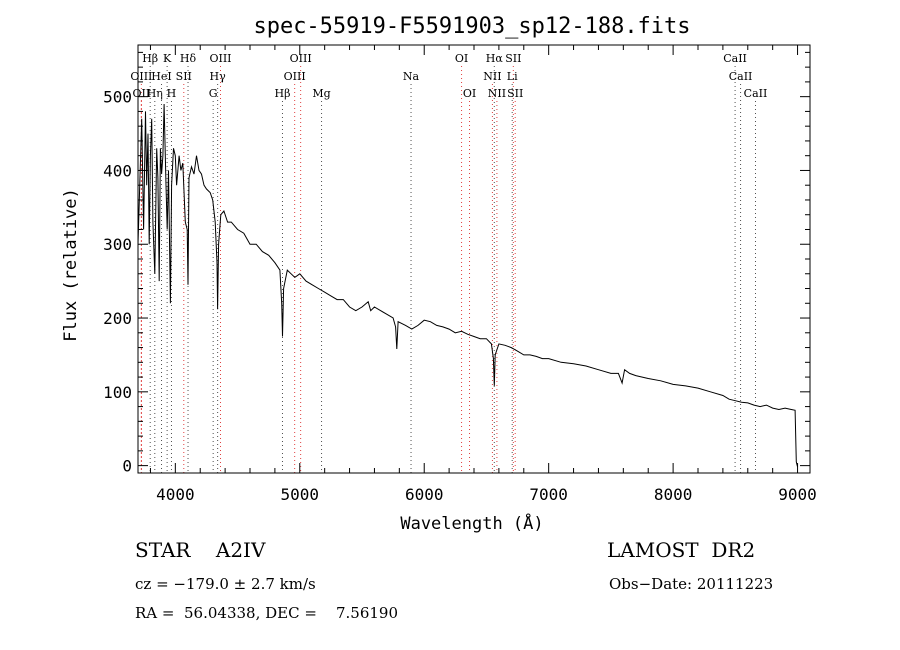  I want to click on y-tick-label: 500, so click(117, 97).